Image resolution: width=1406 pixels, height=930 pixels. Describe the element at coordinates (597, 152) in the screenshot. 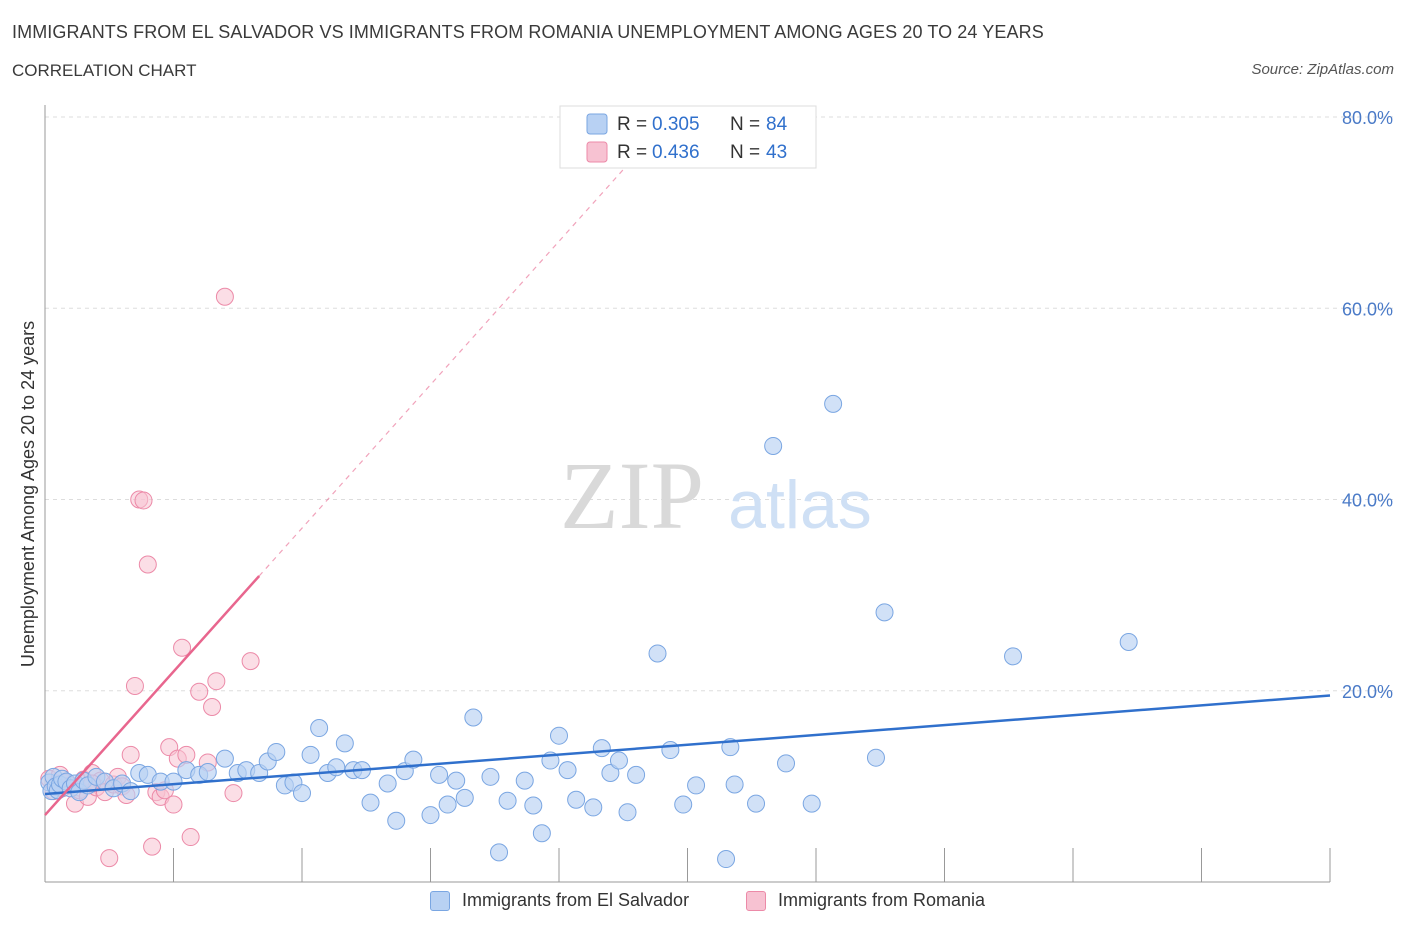

I see `legend-swatch-romania` at that location.